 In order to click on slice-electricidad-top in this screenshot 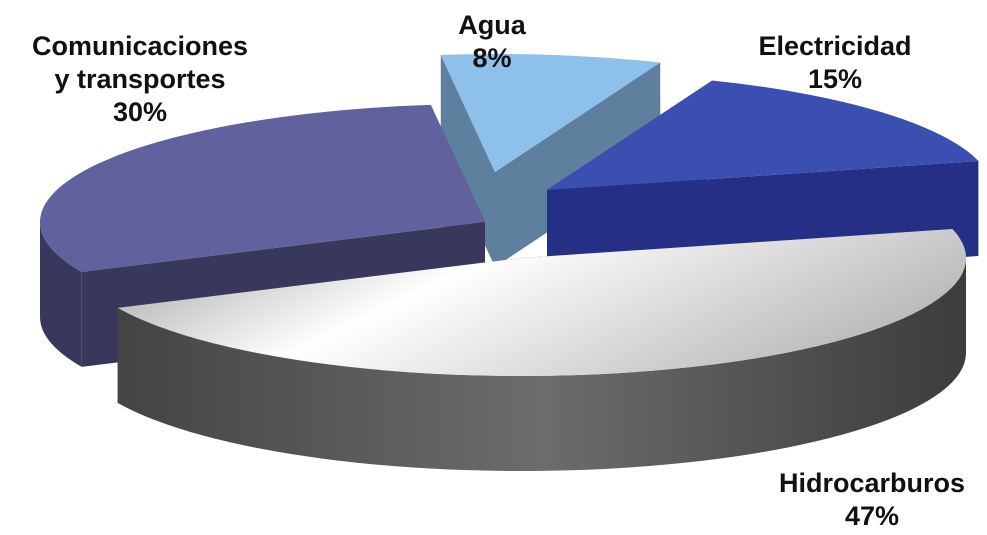, I will do `click(763, 135)`.